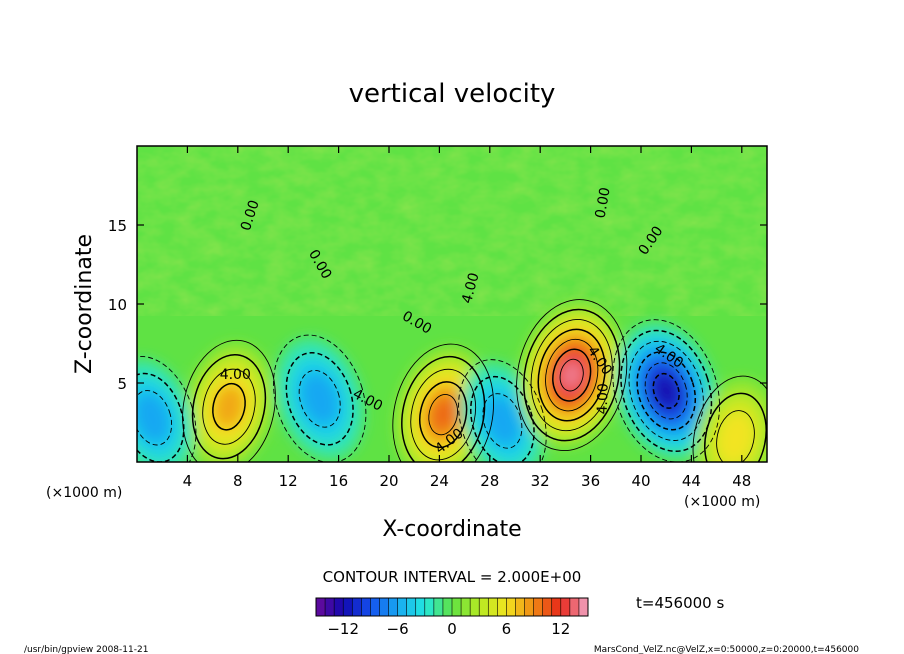 Image resolution: width=904 pixels, height=654 pixels. What do you see at coordinates (603, 202) in the screenshot?
I see `contour-label: 0.00` at bounding box center [603, 202].